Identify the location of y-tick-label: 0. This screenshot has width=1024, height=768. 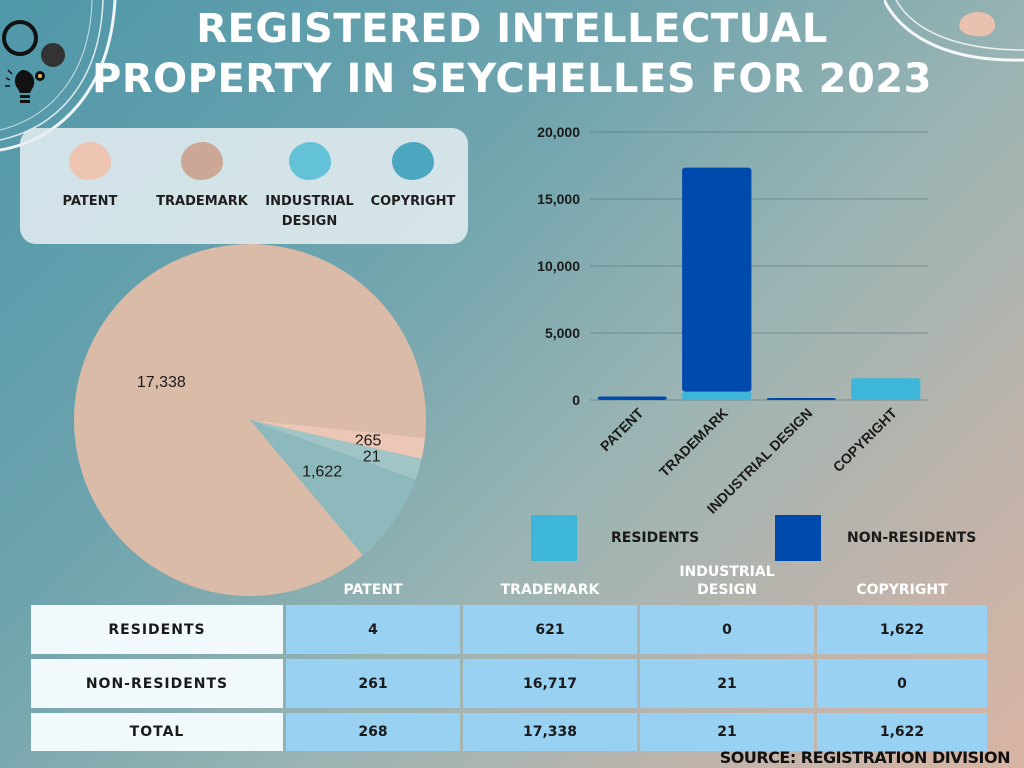
(576, 400).